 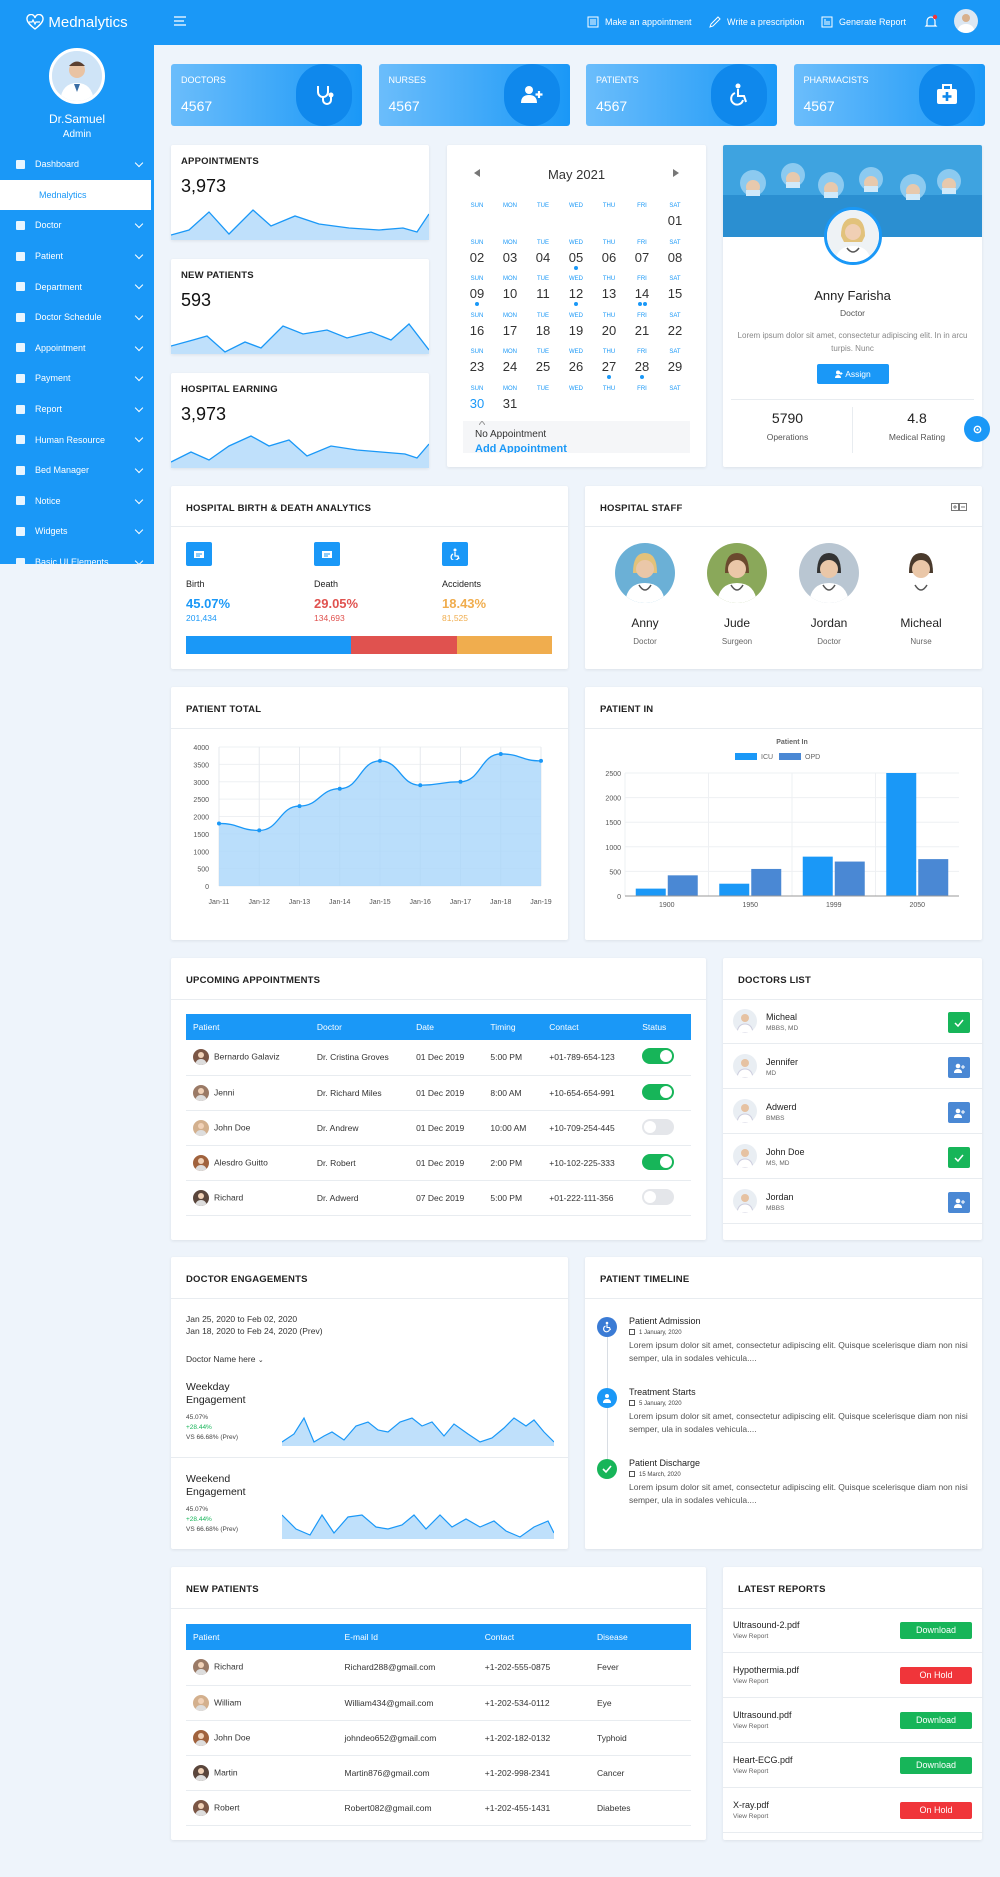 I want to click on sidebar-item-doctor: Doctor, so click(x=77, y=225).